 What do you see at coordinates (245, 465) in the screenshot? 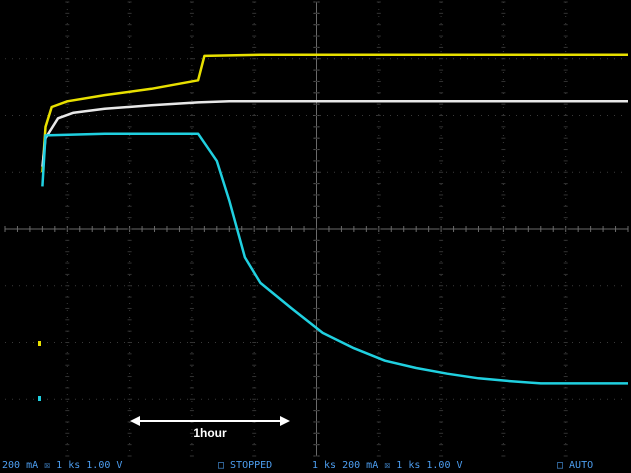
I see `acquisition-status: □ STOPPED` at bounding box center [245, 465].